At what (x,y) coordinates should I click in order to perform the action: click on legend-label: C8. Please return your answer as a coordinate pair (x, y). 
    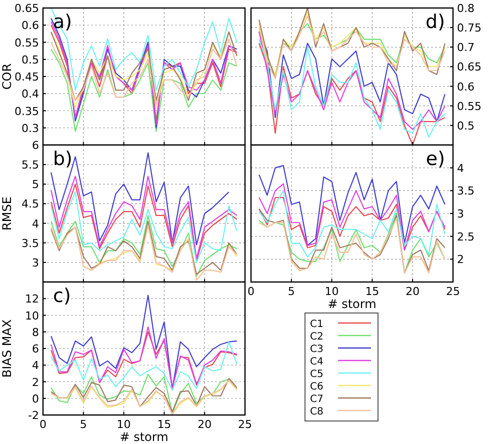
    Looking at the image, I should click on (317, 412).